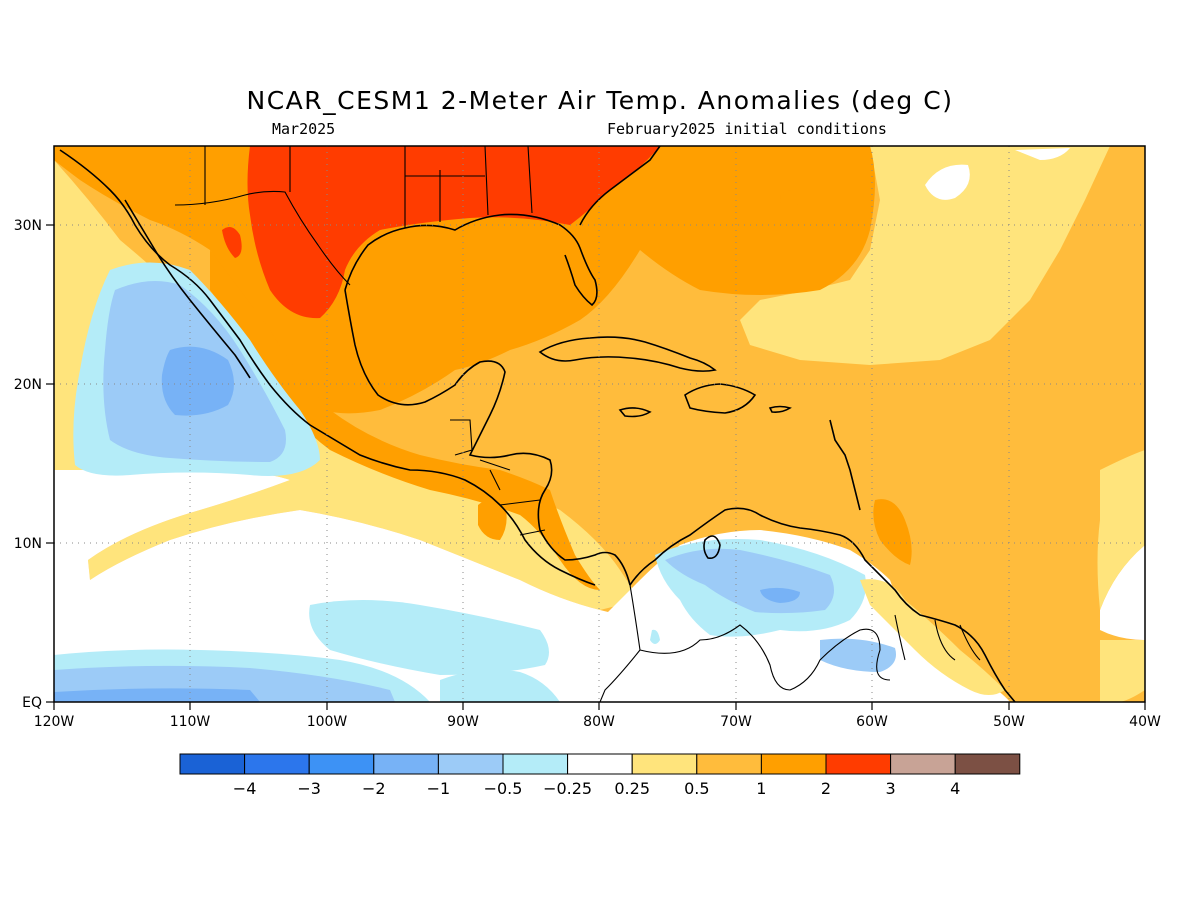  I want to click on lat-label-30n: 30N, so click(28, 226).